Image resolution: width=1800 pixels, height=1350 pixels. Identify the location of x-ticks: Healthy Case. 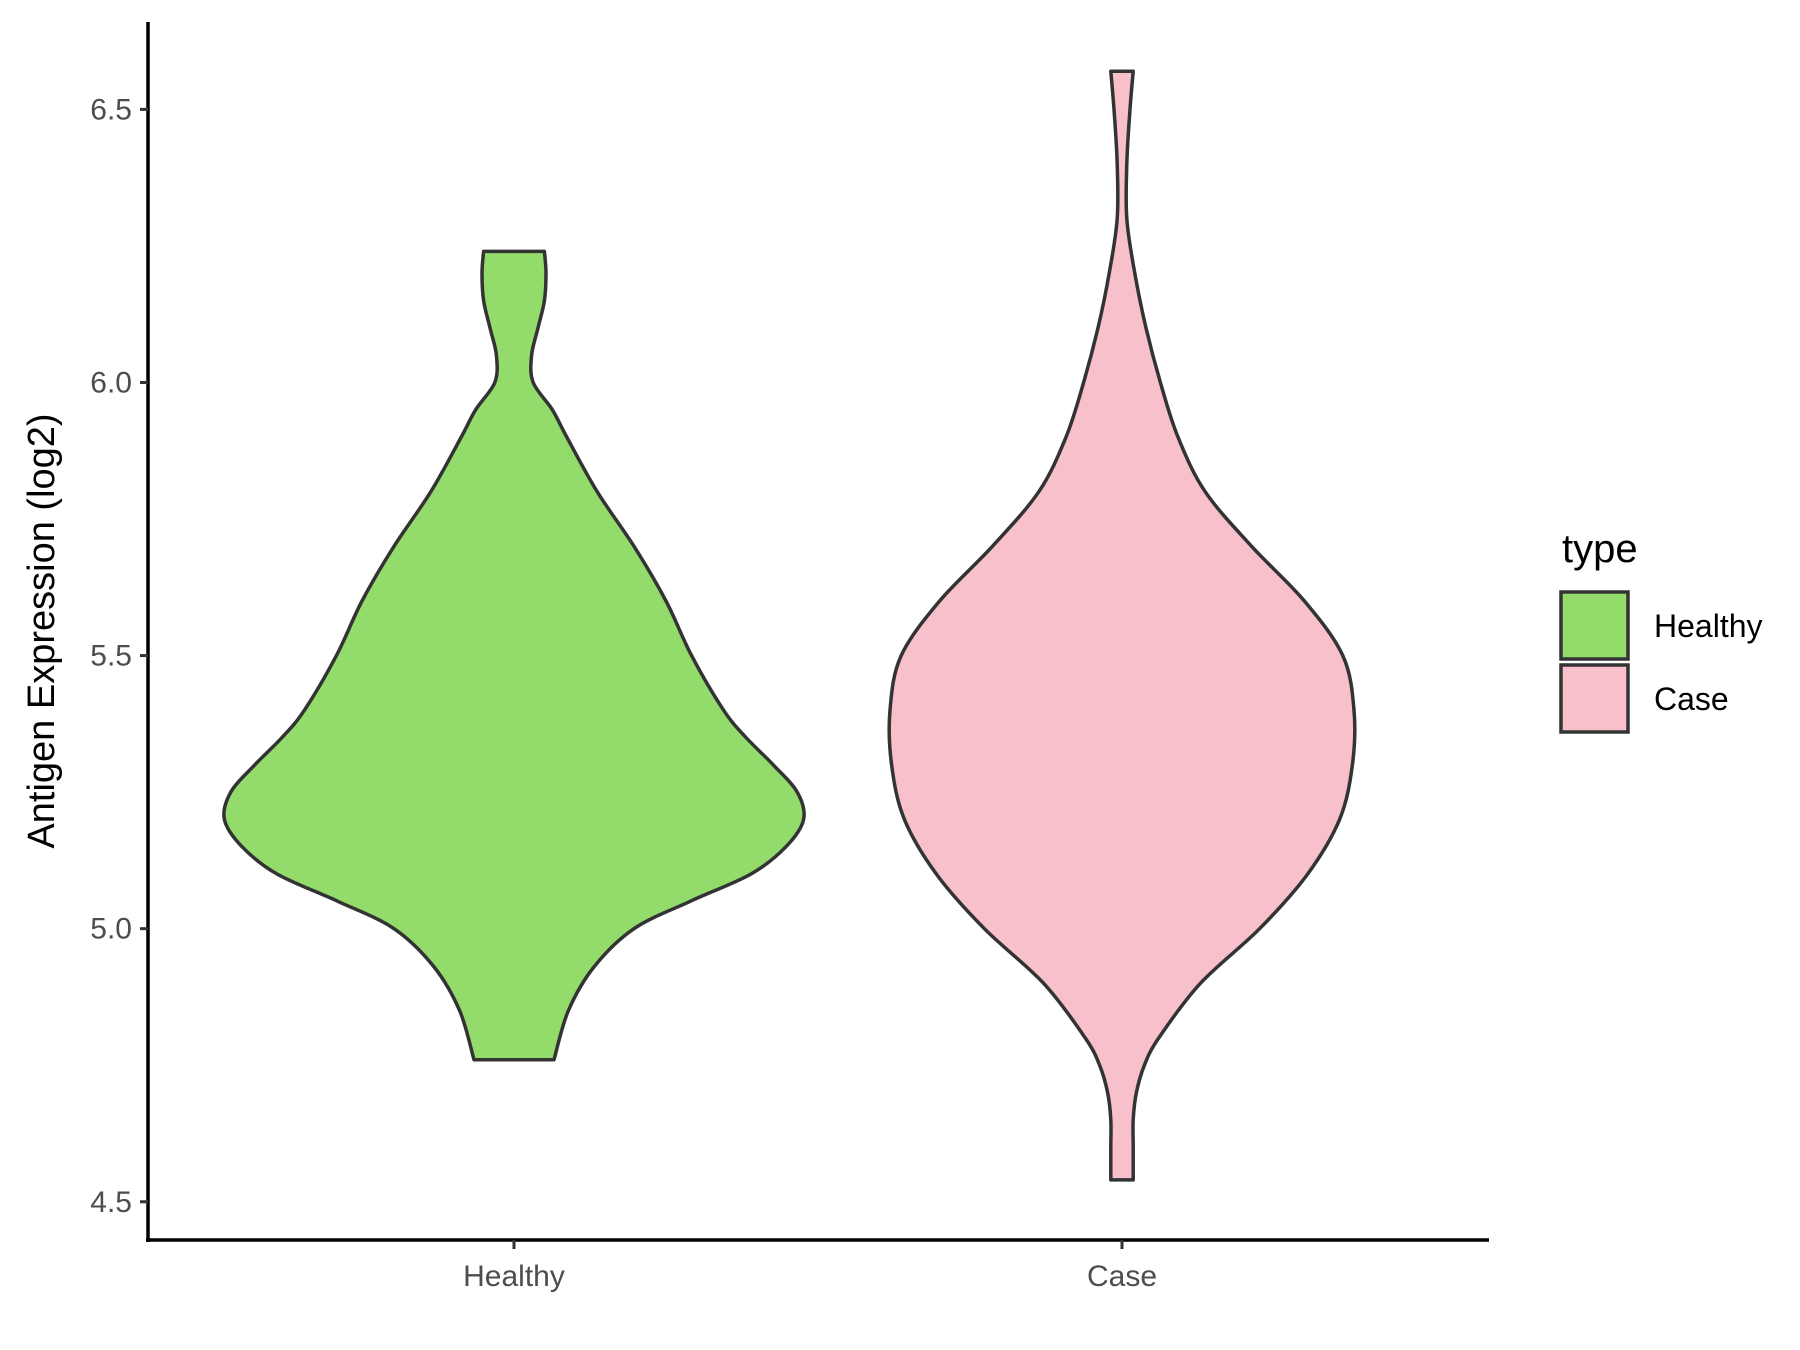
(810, 1266).